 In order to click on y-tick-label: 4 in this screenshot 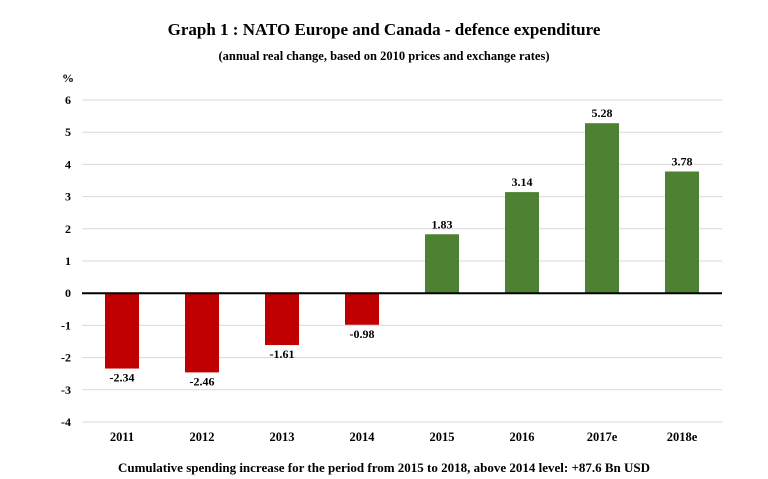, I will do `click(68, 164)`.